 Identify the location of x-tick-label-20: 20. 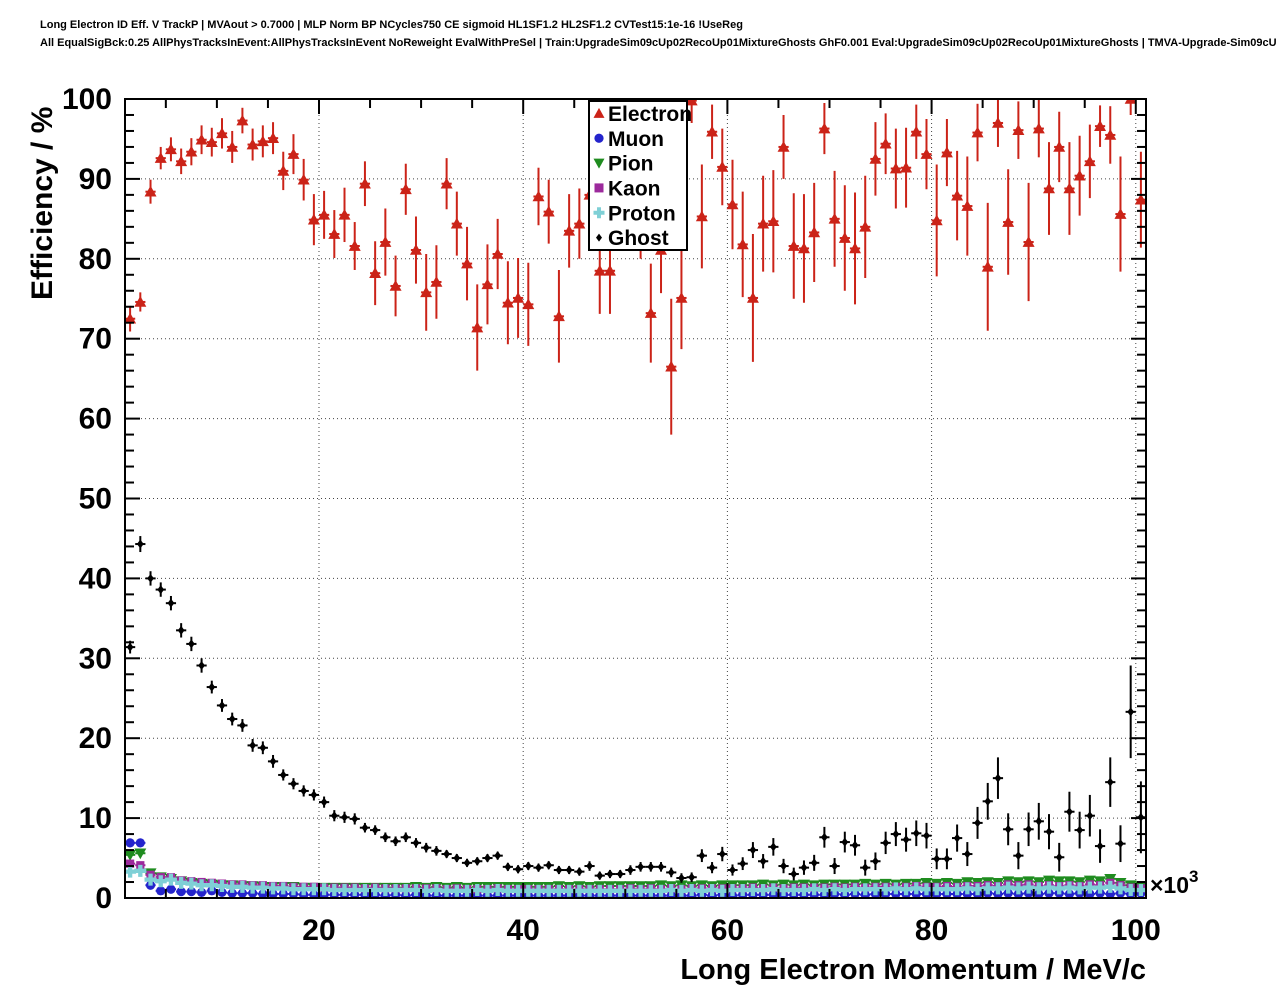
(318, 930).